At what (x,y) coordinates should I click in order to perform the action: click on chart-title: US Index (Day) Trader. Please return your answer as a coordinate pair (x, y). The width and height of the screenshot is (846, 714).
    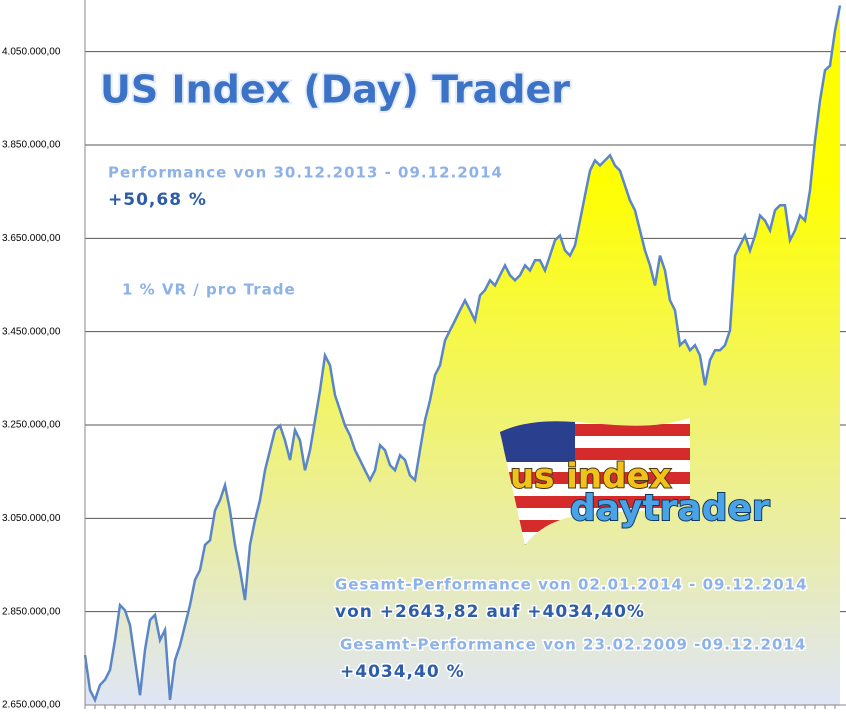
    Looking at the image, I should click on (335, 90).